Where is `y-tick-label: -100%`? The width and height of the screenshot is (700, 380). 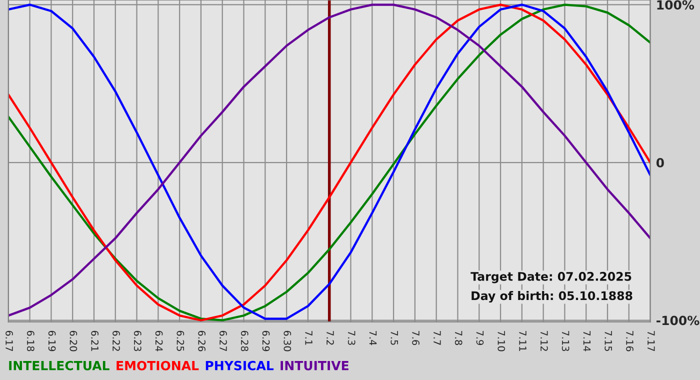
y-tick-label: -100% is located at coordinates (678, 321).